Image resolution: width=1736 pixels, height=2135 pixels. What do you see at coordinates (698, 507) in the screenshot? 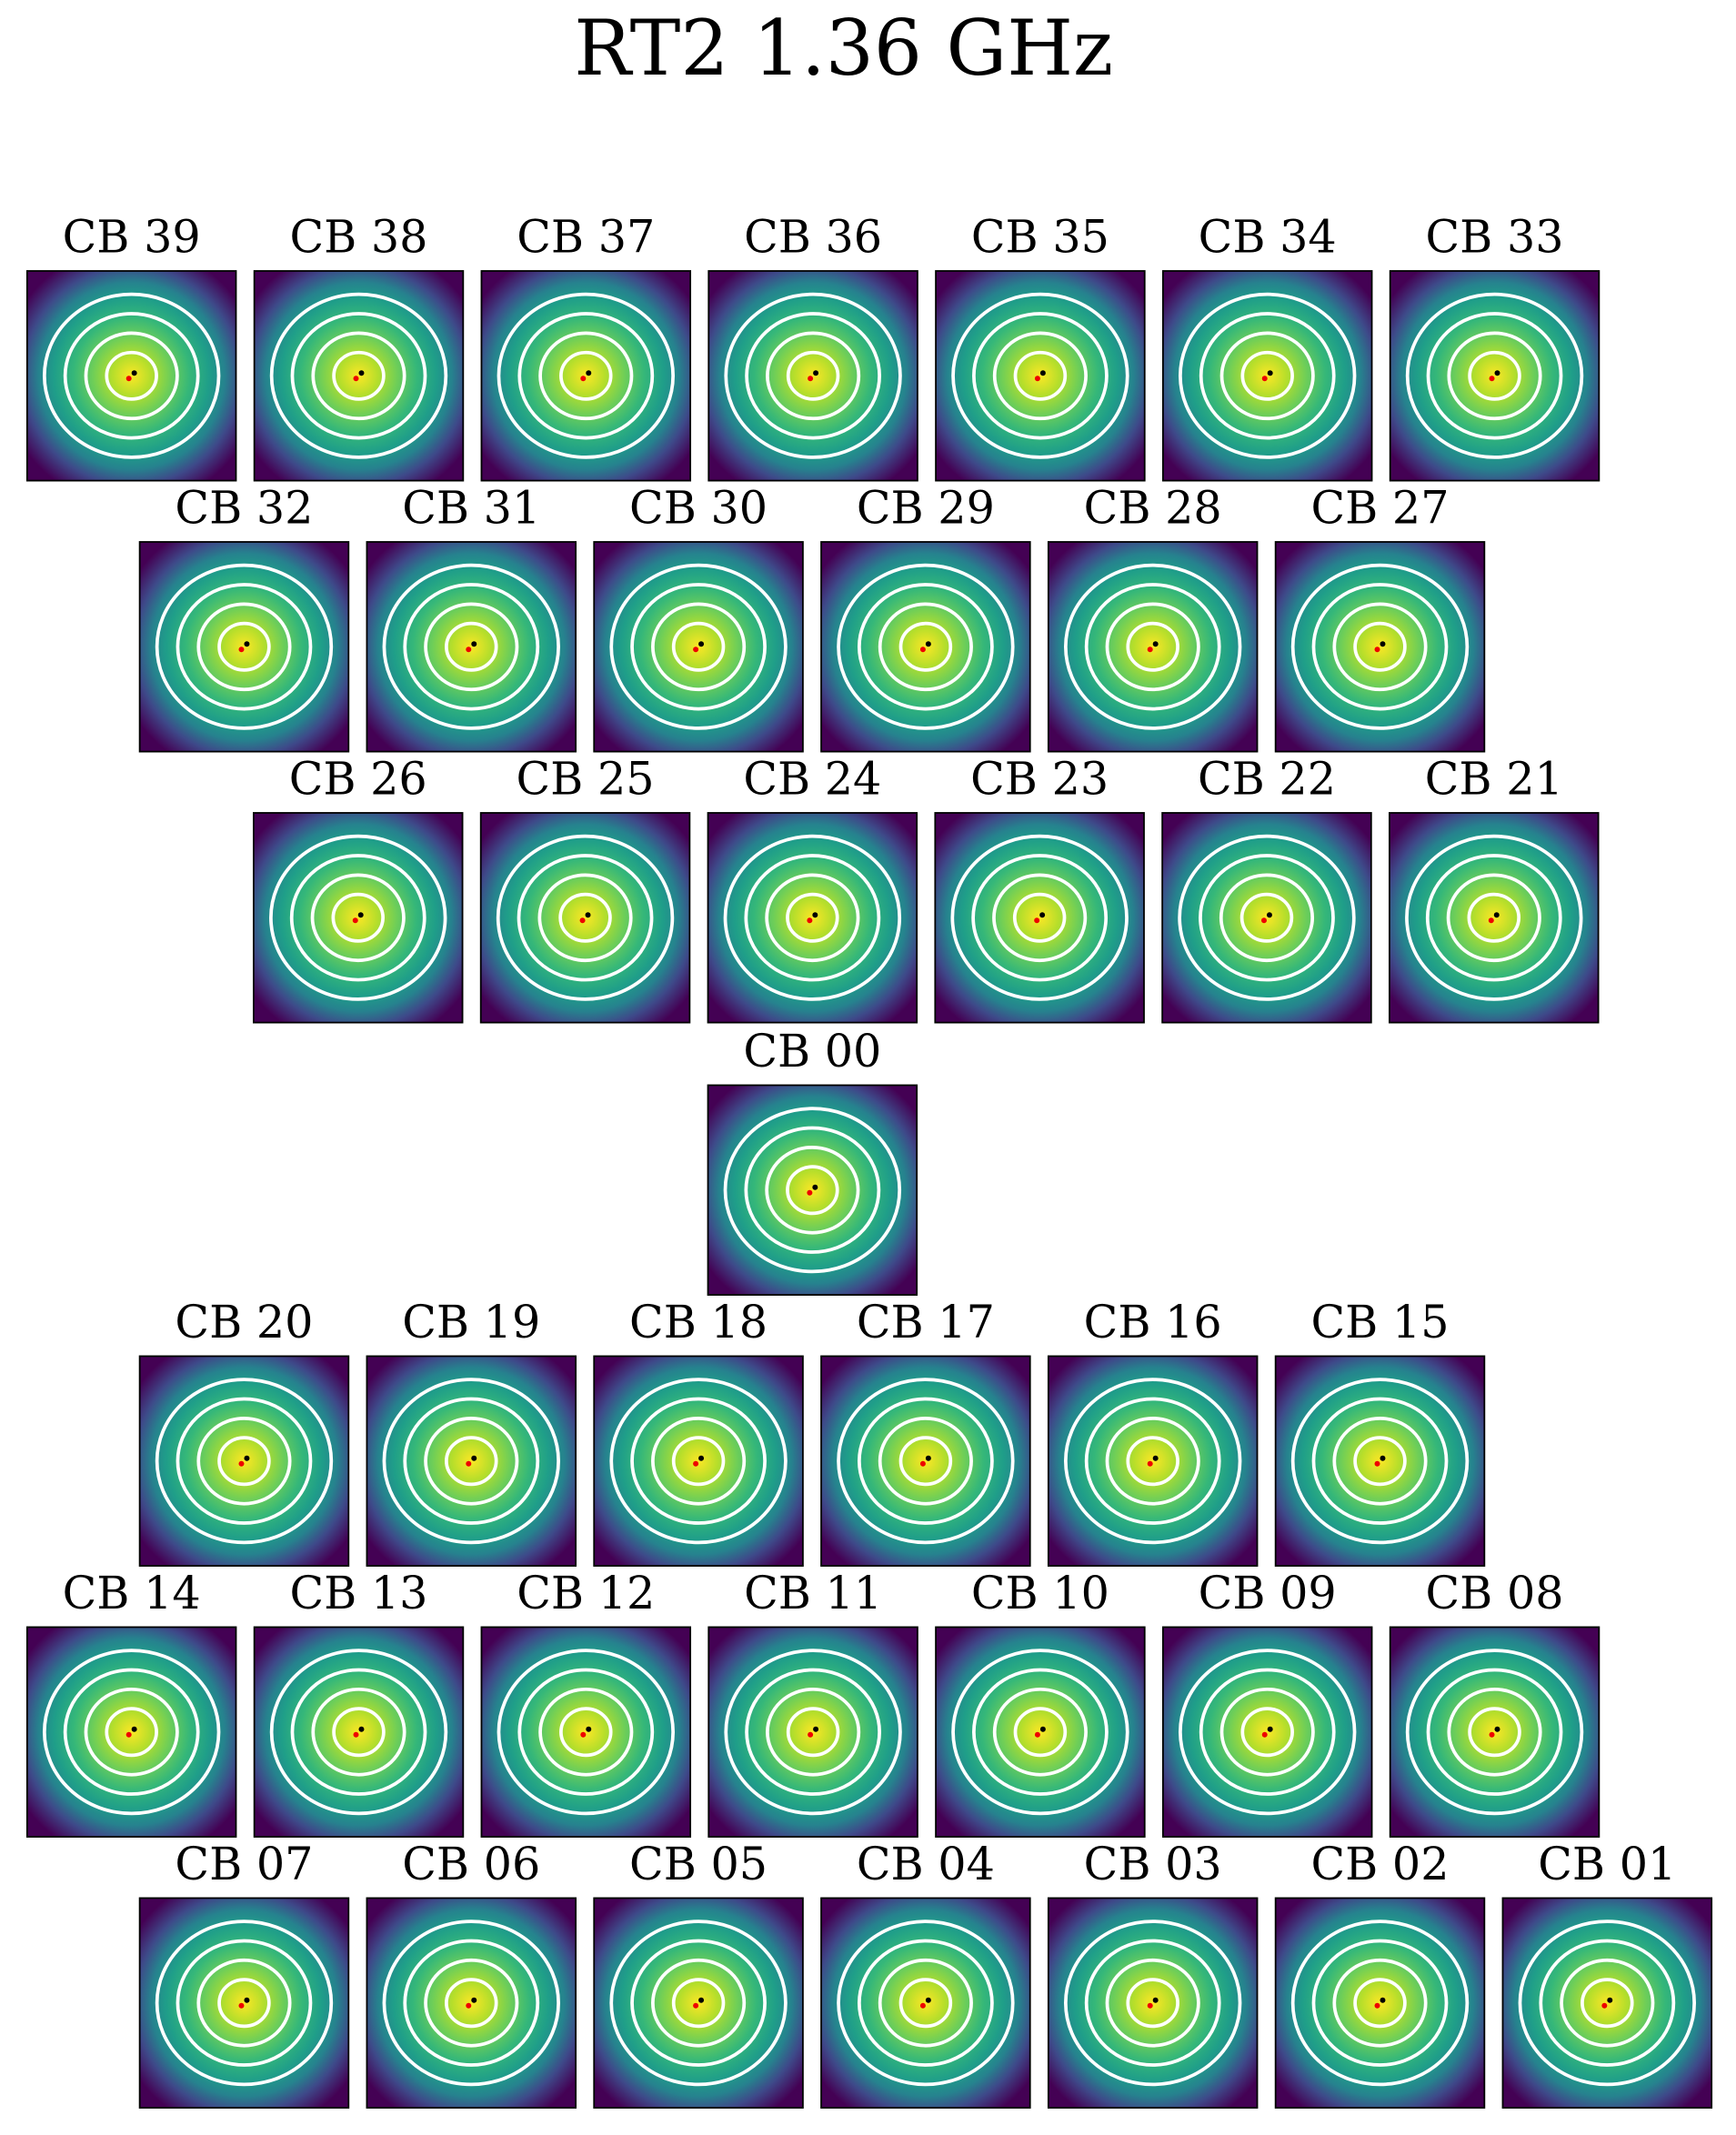
I see `panel-label: CB 30` at bounding box center [698, 507].